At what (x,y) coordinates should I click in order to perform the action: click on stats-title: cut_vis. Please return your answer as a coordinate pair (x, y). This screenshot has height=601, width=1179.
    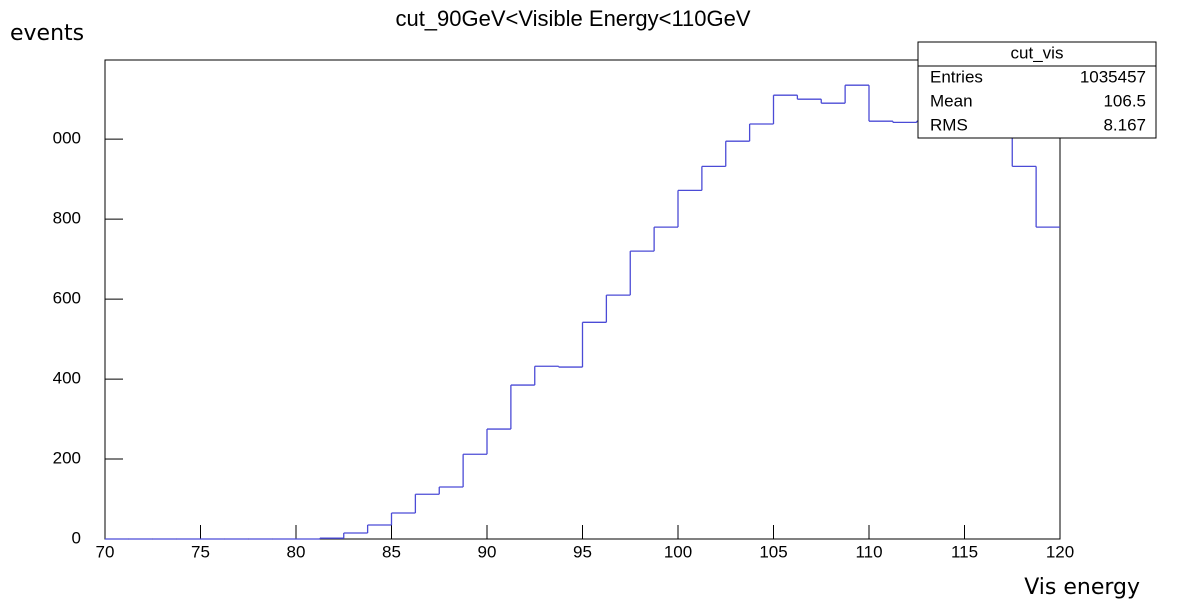
    Looking at the image, I should click on (1037, 52).